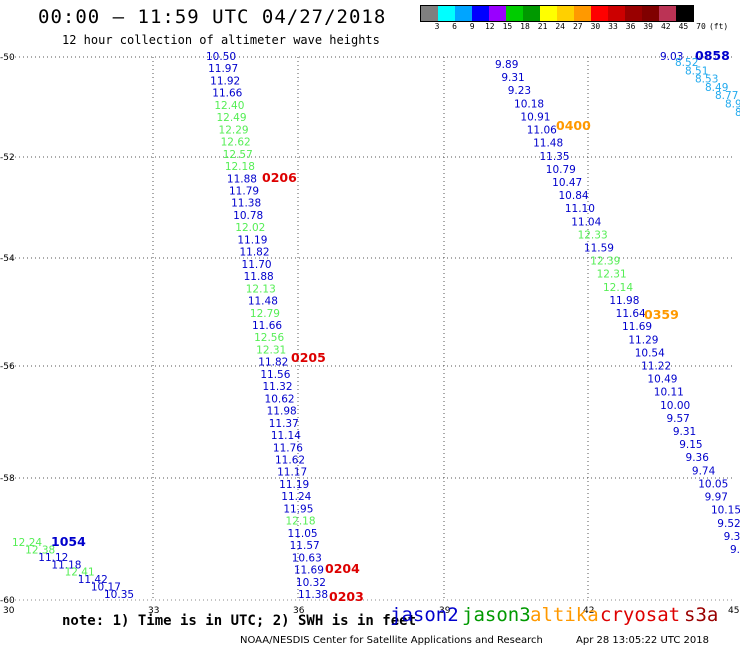 This screenshot has height=650, width=740. What do you see at coordinates (263, 302) in the screenshot?
I see `swh-value-track-a: 11.48` at bounding box center [263, 302].